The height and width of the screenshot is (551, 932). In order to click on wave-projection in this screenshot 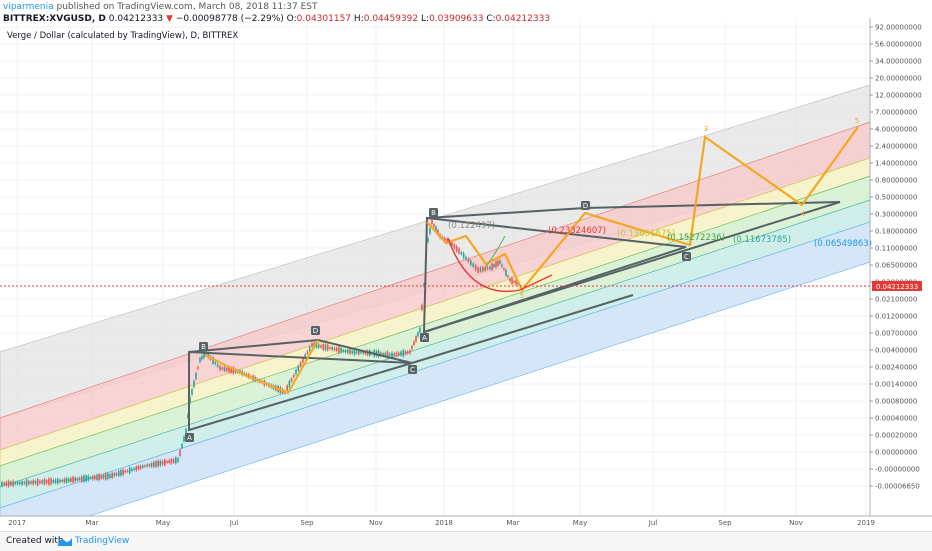, I will do `click(642, 209)`.